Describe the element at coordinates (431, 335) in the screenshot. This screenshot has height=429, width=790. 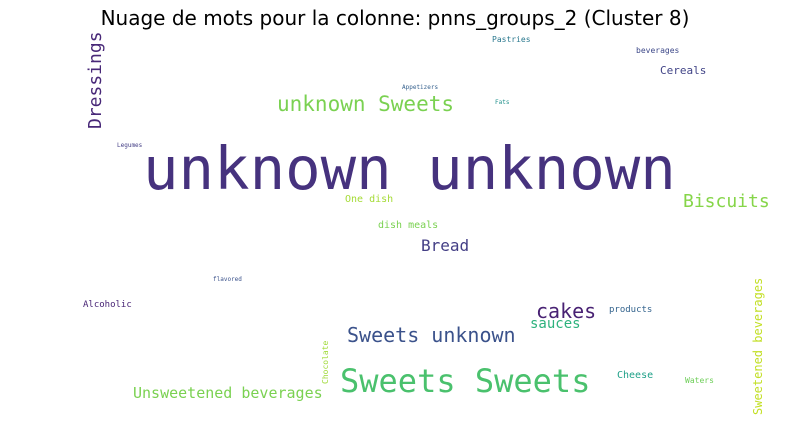
I see `word: Sweets unknown` at that location.